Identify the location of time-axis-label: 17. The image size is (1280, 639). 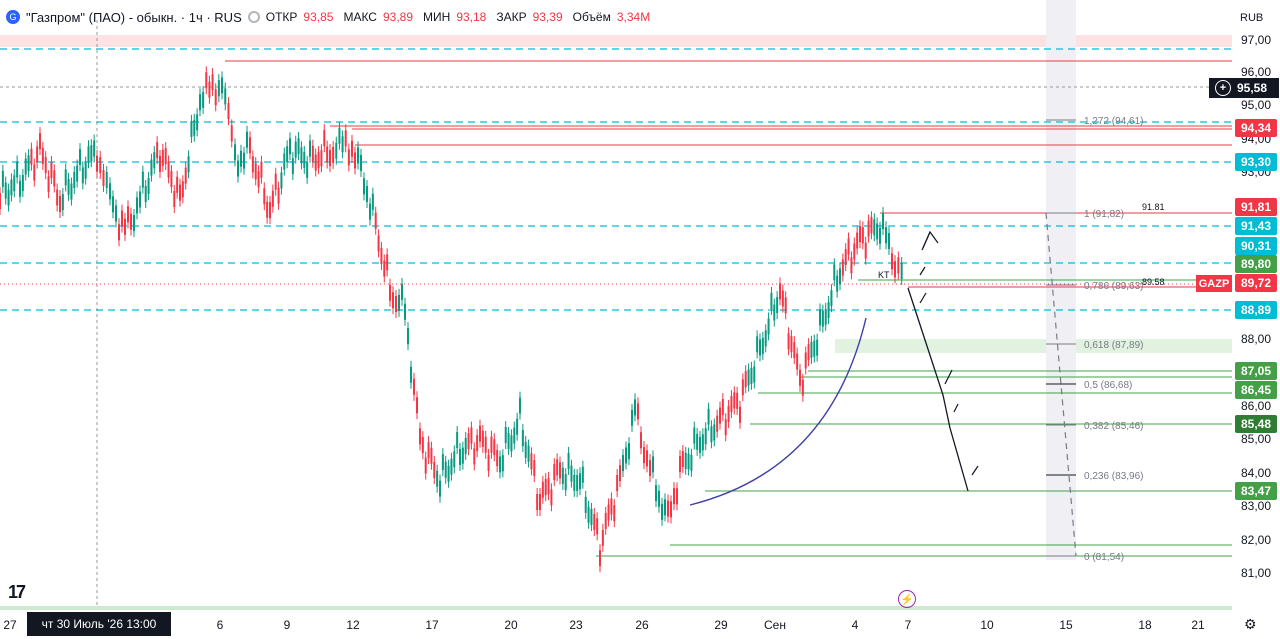
(432, 625).